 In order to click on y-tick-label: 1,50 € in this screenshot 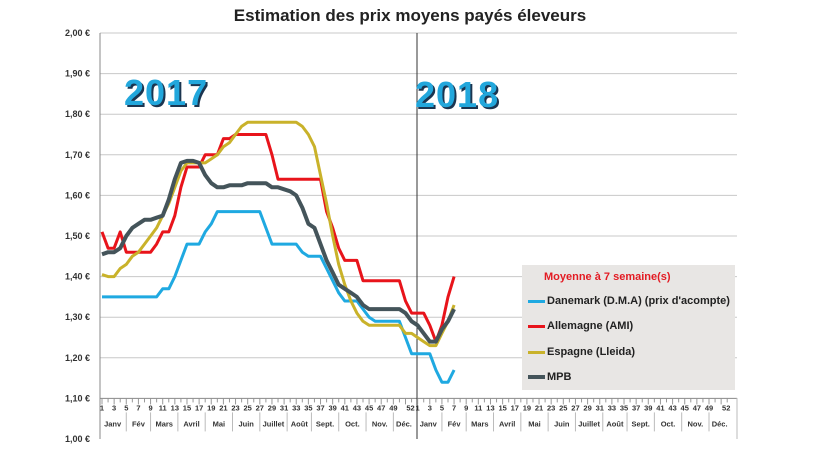, I will do `click(77, 236)`.